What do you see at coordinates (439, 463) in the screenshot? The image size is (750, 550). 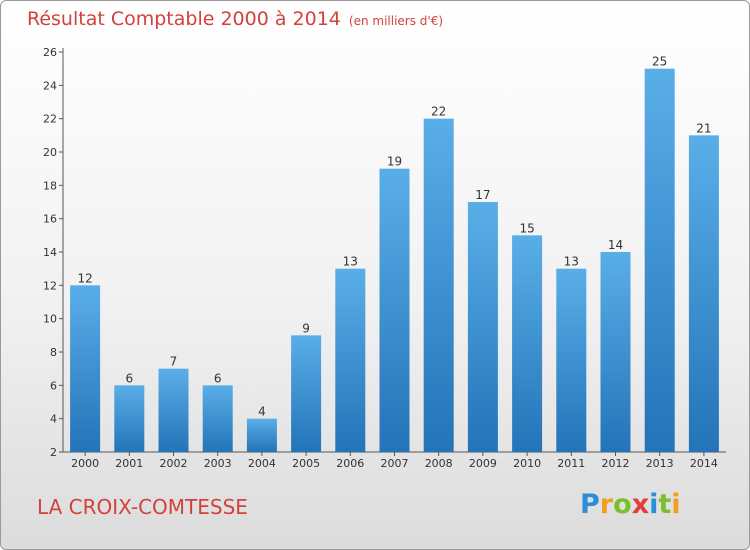 I see `x-tick-label-2008: 2008` at bounding box center [439, 463].